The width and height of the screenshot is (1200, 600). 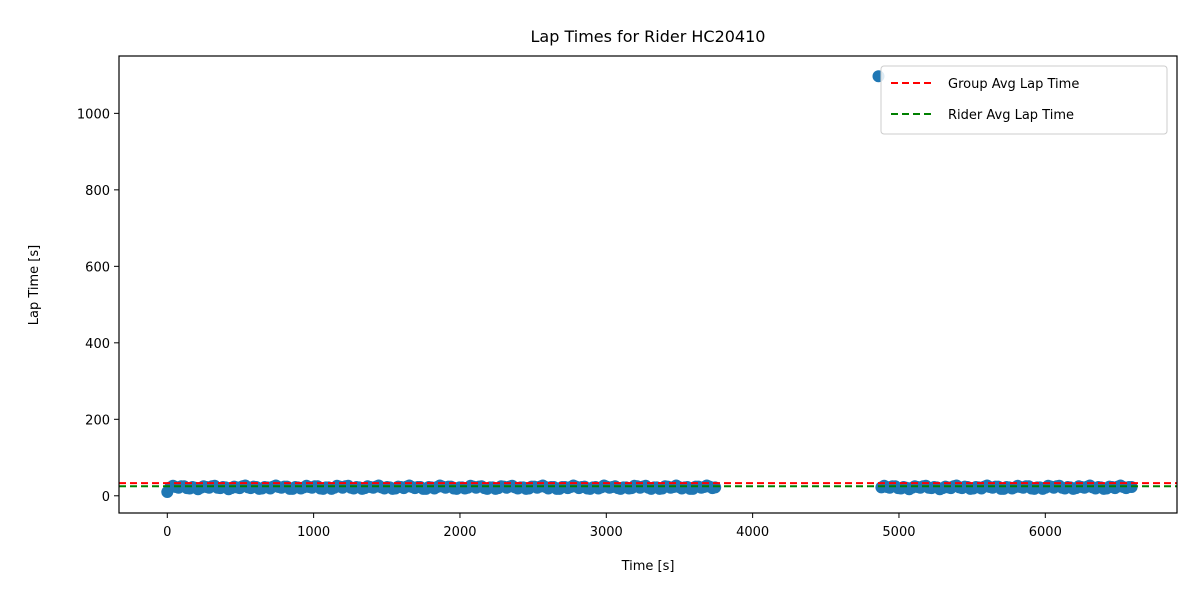 What do you see at coordinates (898, 532) in the screenshot?
I see `x-tick-label: 5000` at bounding box center [898, 532].